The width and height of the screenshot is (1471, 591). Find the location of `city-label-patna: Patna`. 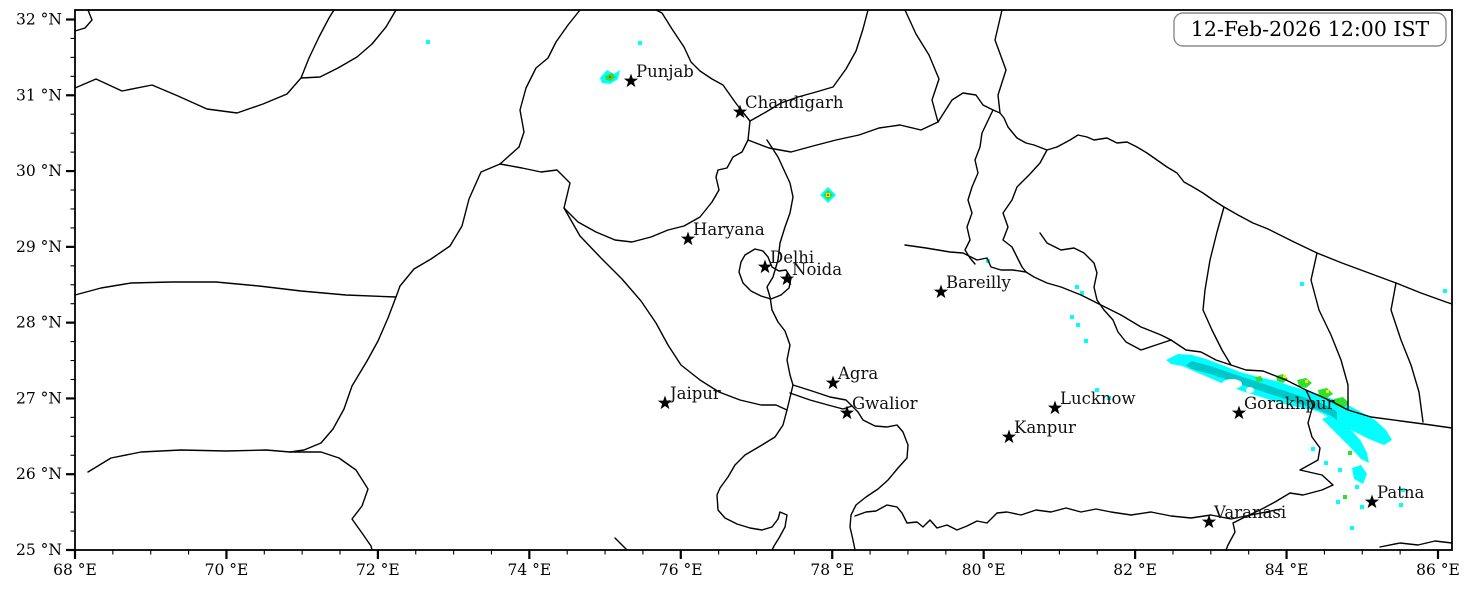

city-label-patna: Patna is located at coordinates (1400, 492).